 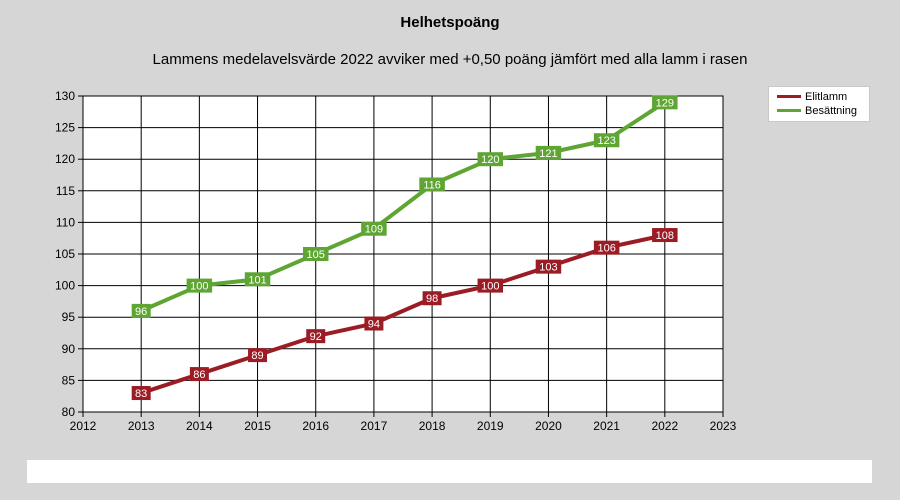 I want to click on data-label: 101, so click(x=257, y=280).